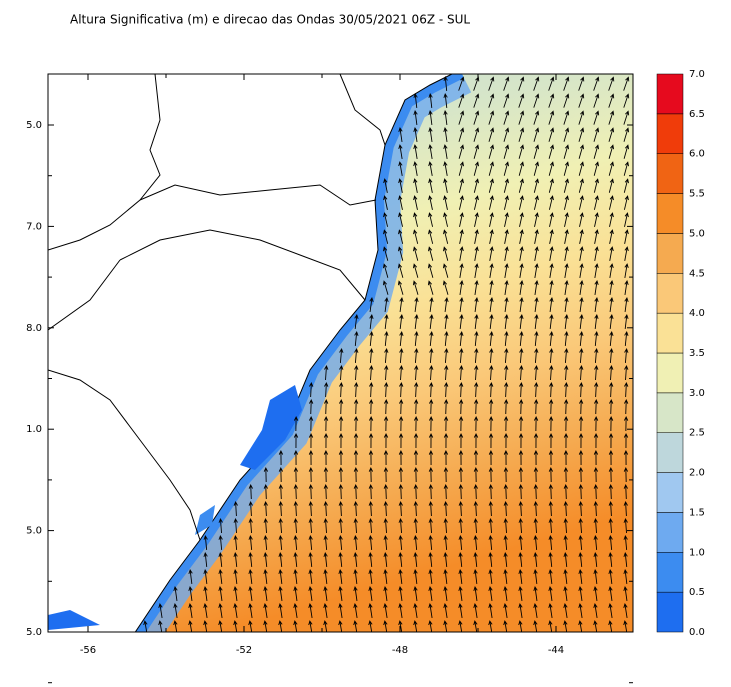  Describe the element at coordinates (697, 114) in the screenshot. I see `colorbar-label: 6.5` at that location.